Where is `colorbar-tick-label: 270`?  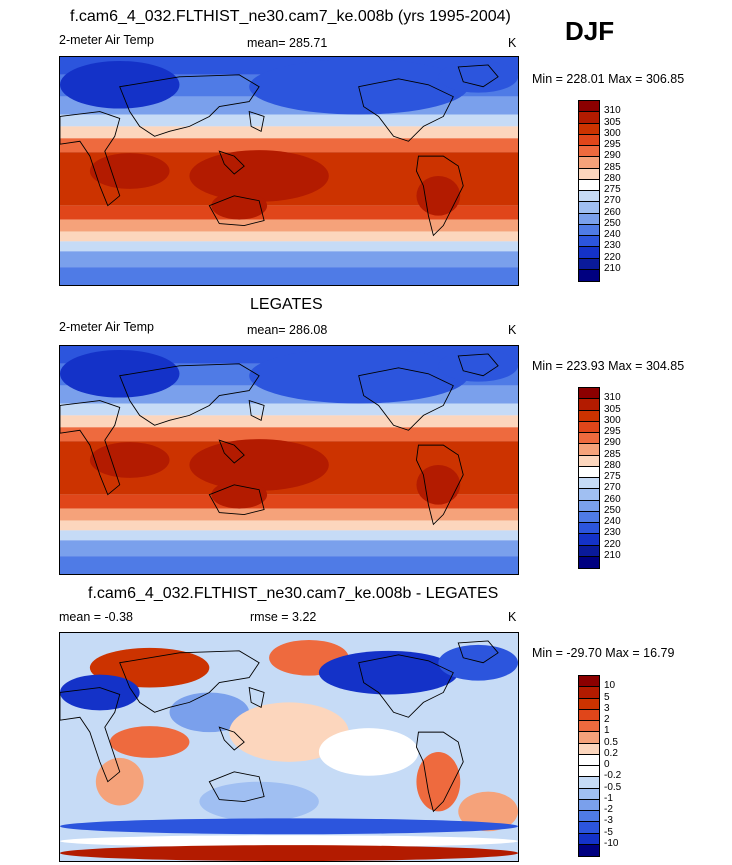
colorbar-tick-label: 270 is located at coordinates (612, 488).